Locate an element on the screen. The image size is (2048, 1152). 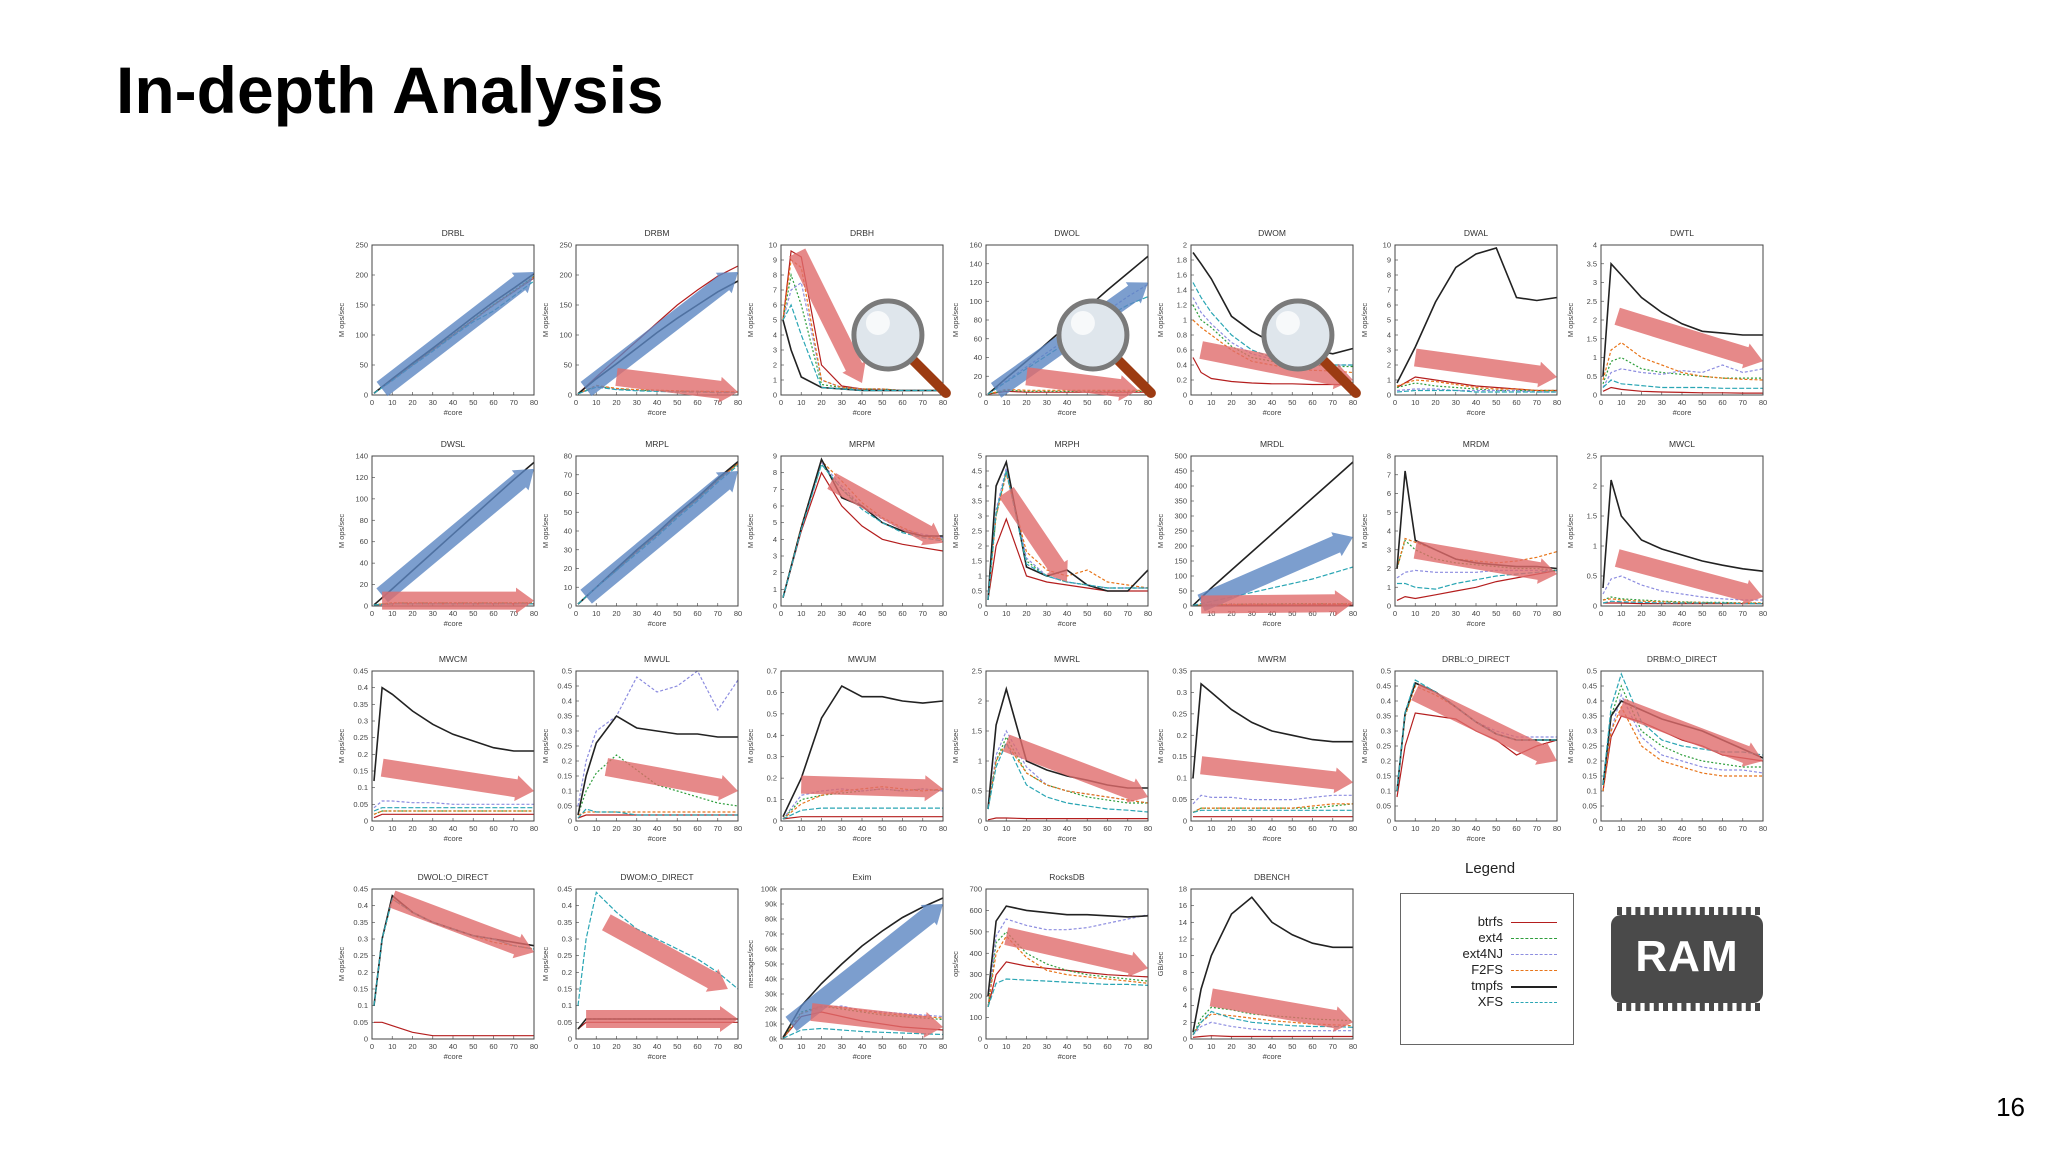
y-tick-label: 4 is located at coordinates (1185, 1005).